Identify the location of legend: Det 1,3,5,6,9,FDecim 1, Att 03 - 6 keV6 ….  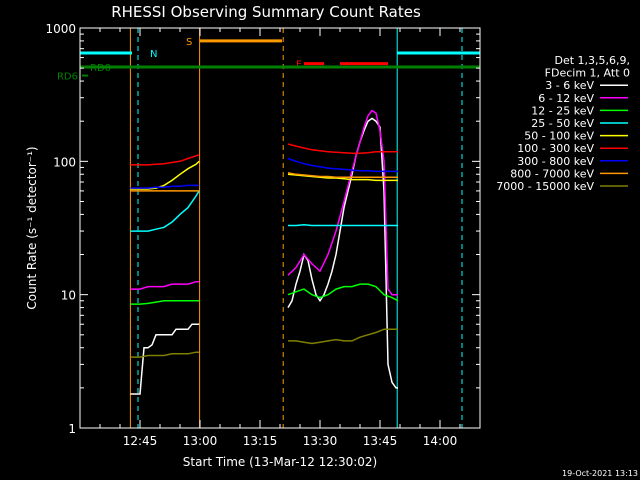
(563, 123).